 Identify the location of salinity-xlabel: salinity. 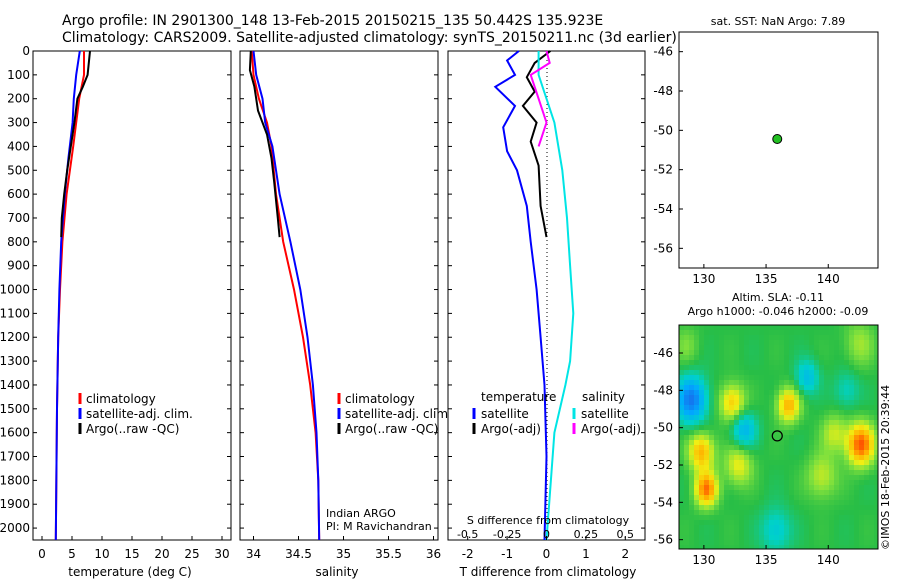
(336, 572).